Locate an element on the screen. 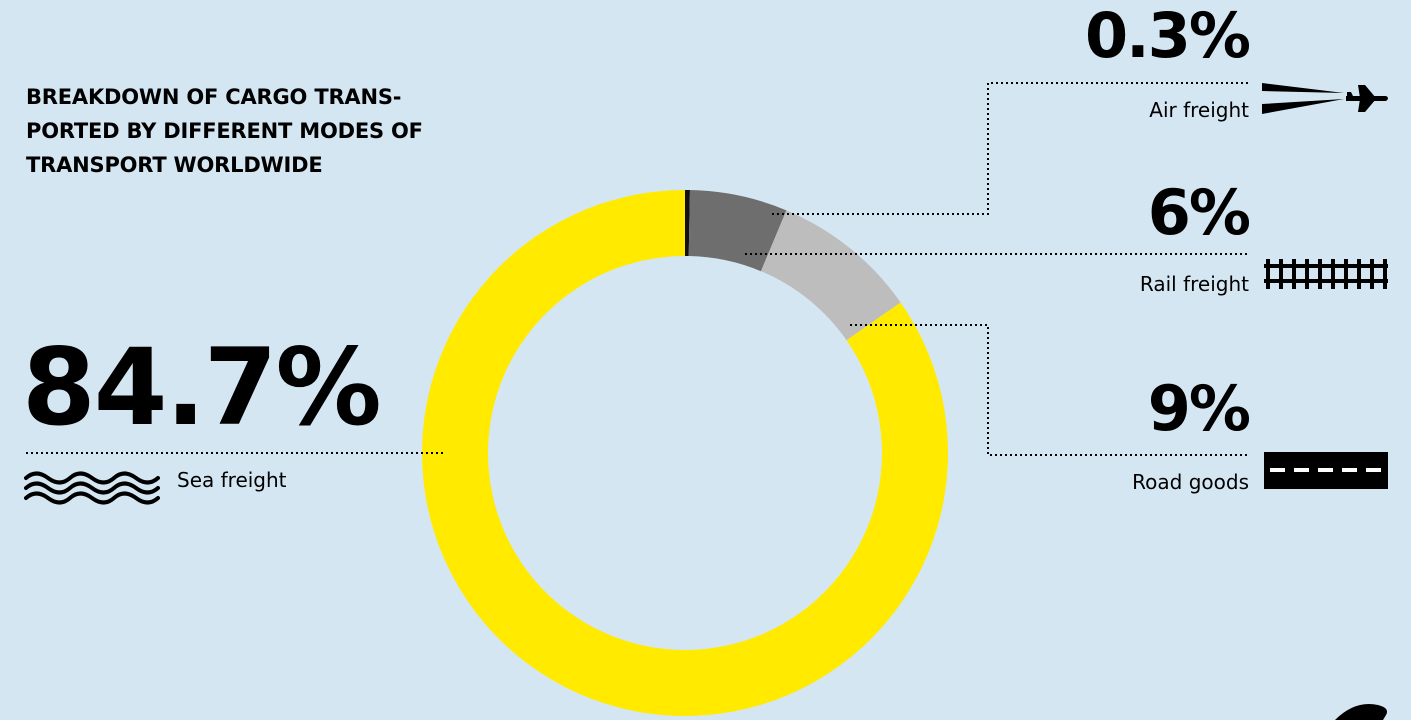 This screenshot has height=720, width=1411. rail-freight-label: Rail freight is located at coordinates (1194, 284).